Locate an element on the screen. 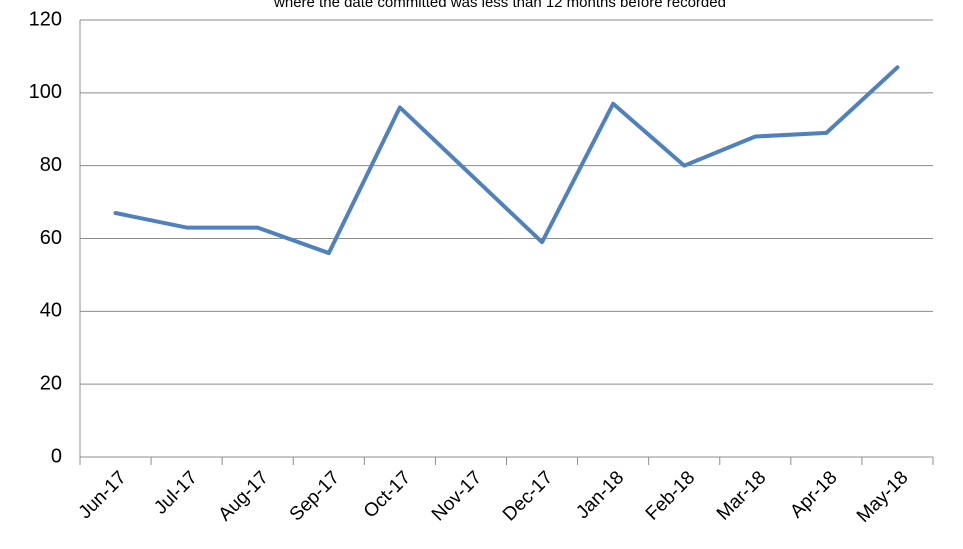 The width and height of the screenshot is (963, 549). y-tick-label: 120 is located at coordinates (45, 19).